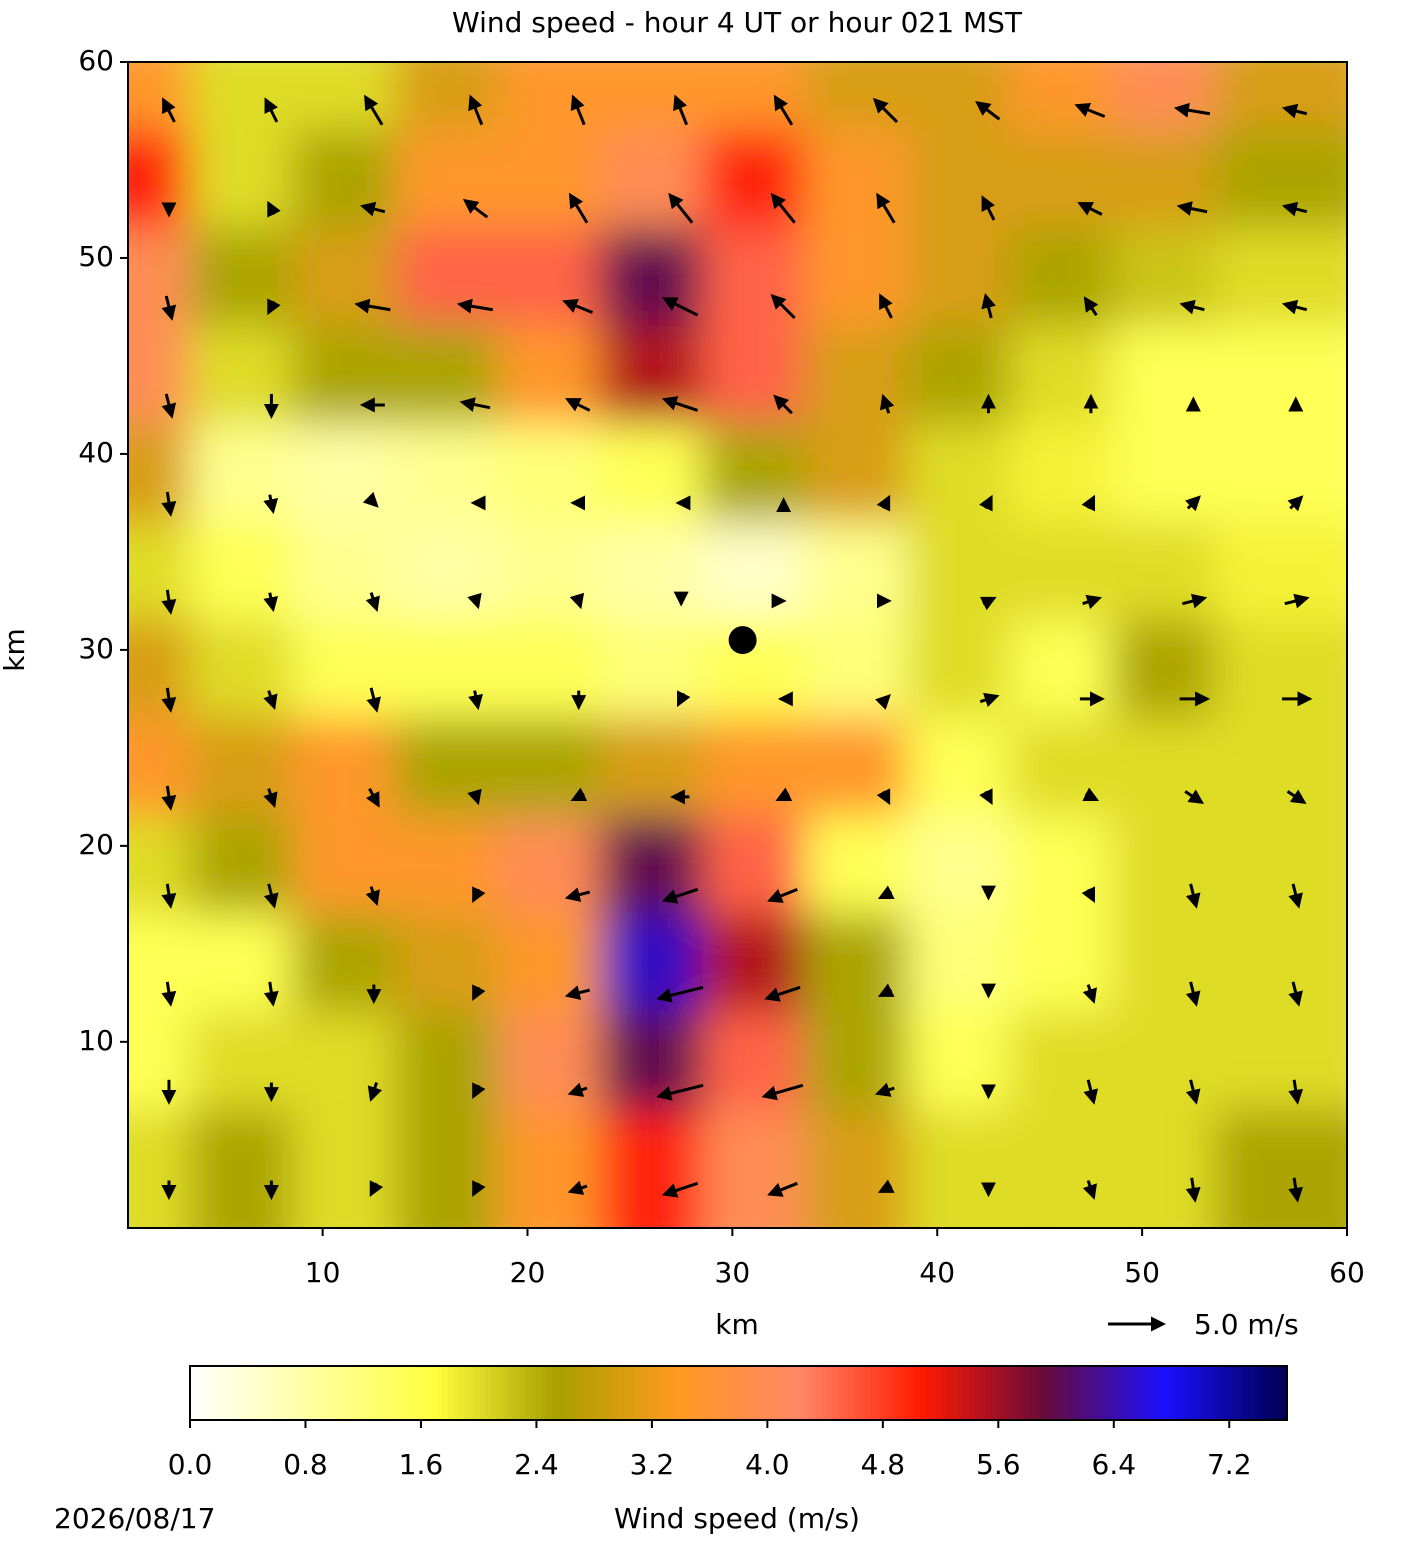 The image size is (1418, 1564). Describe the element at coordinates (737, 1324) in the screenshot. I see `x-axis-label: km` at that location.